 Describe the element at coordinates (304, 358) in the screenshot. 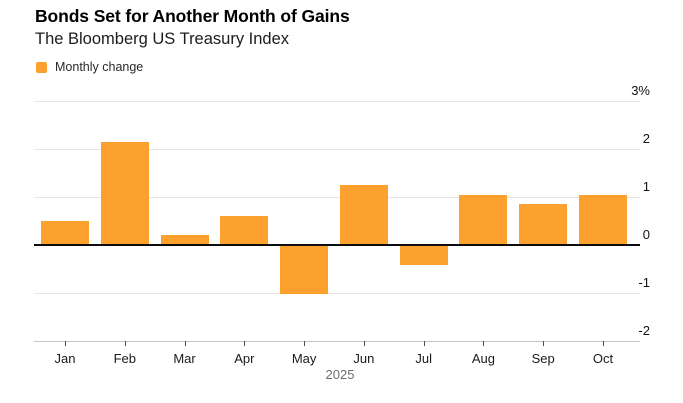

I see `x-axis-label: May` at that location.